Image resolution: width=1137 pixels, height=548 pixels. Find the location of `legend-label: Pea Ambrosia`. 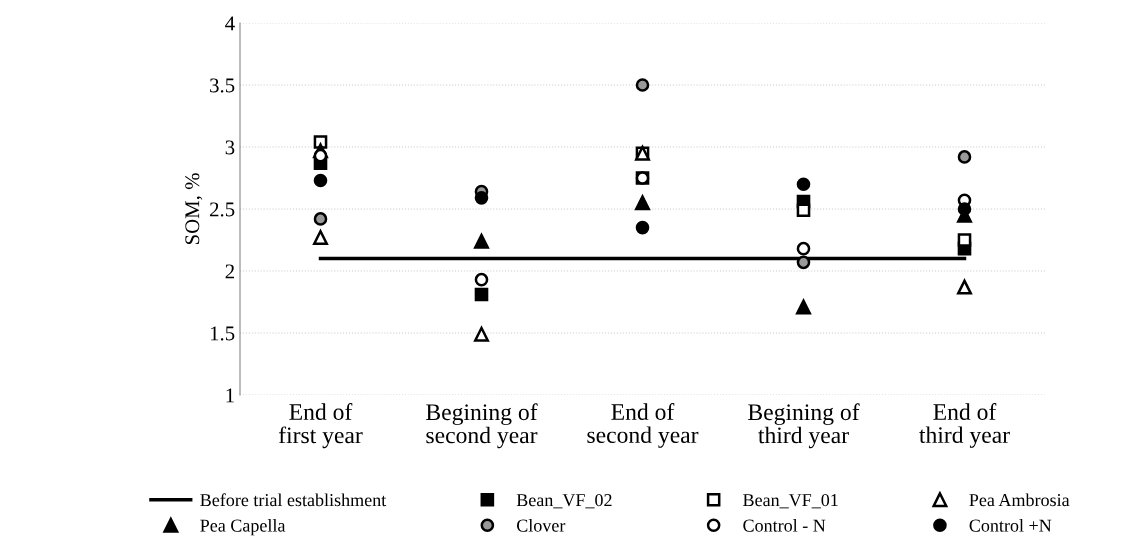

legend-label: Pea Ambrosia is located at coordinates (1019, 500).